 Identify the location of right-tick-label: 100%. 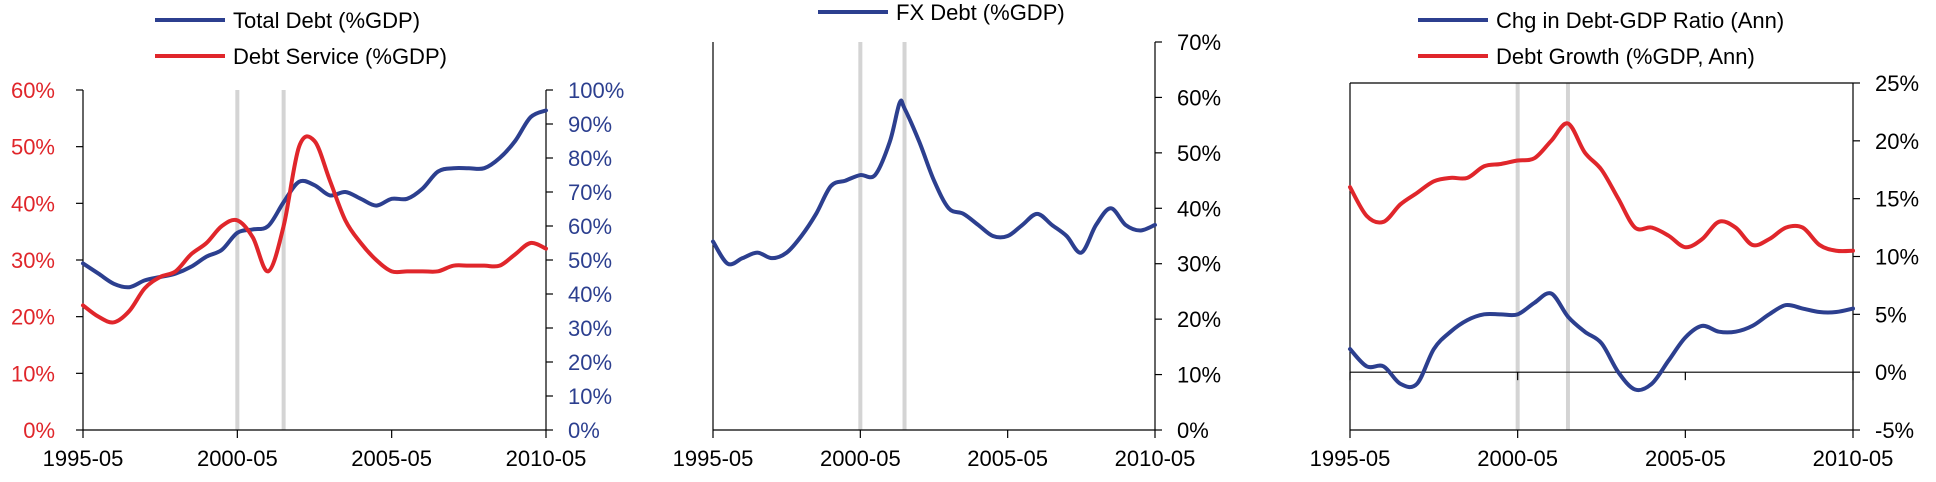
(596, 90).